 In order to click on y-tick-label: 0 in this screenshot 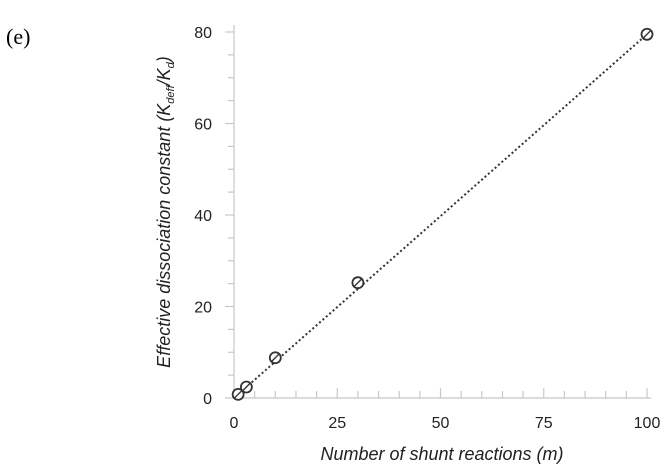, I will do `click(207, 399)`.